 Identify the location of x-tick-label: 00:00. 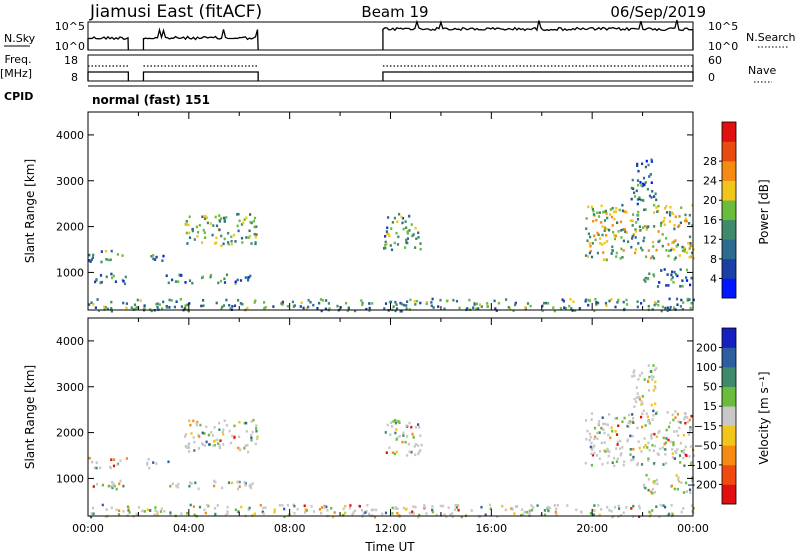
(88, 528).